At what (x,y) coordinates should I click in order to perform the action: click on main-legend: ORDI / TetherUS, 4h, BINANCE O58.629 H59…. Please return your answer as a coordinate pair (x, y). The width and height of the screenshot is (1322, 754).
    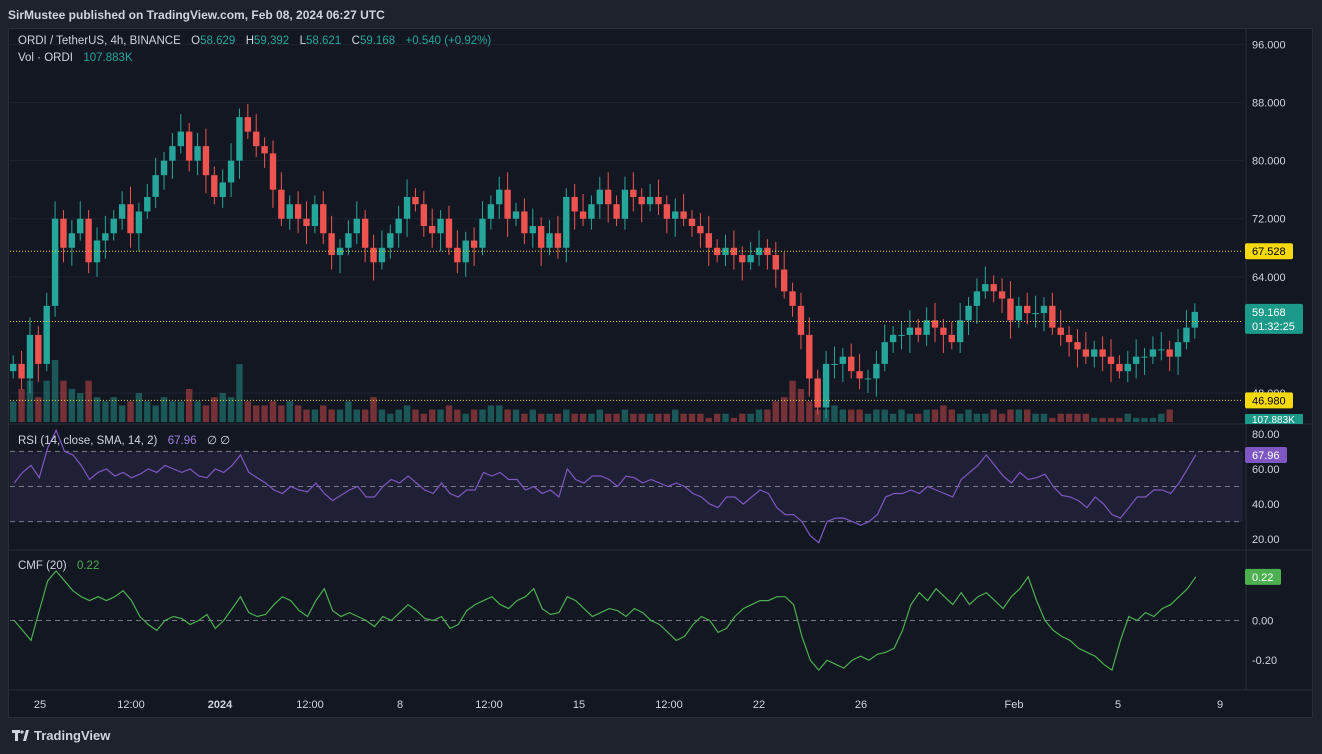
    Looking at the image, I should click on (254, 41).